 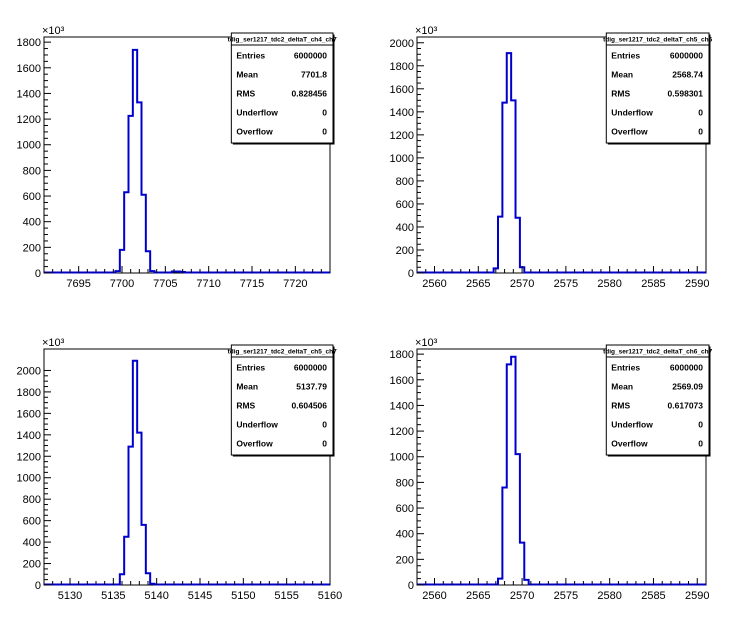 I want to click on stats-value: 0.598301, so click(x=686, y=94).